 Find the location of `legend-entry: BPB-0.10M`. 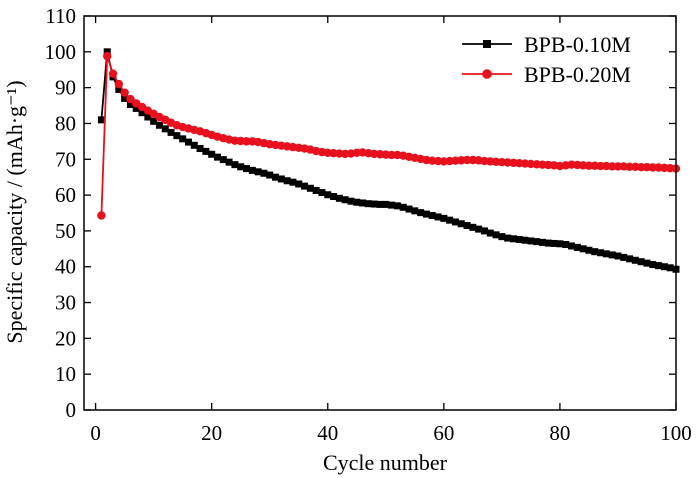

legend-entry: BPB-0.10M is located at coordinates (546, 44).